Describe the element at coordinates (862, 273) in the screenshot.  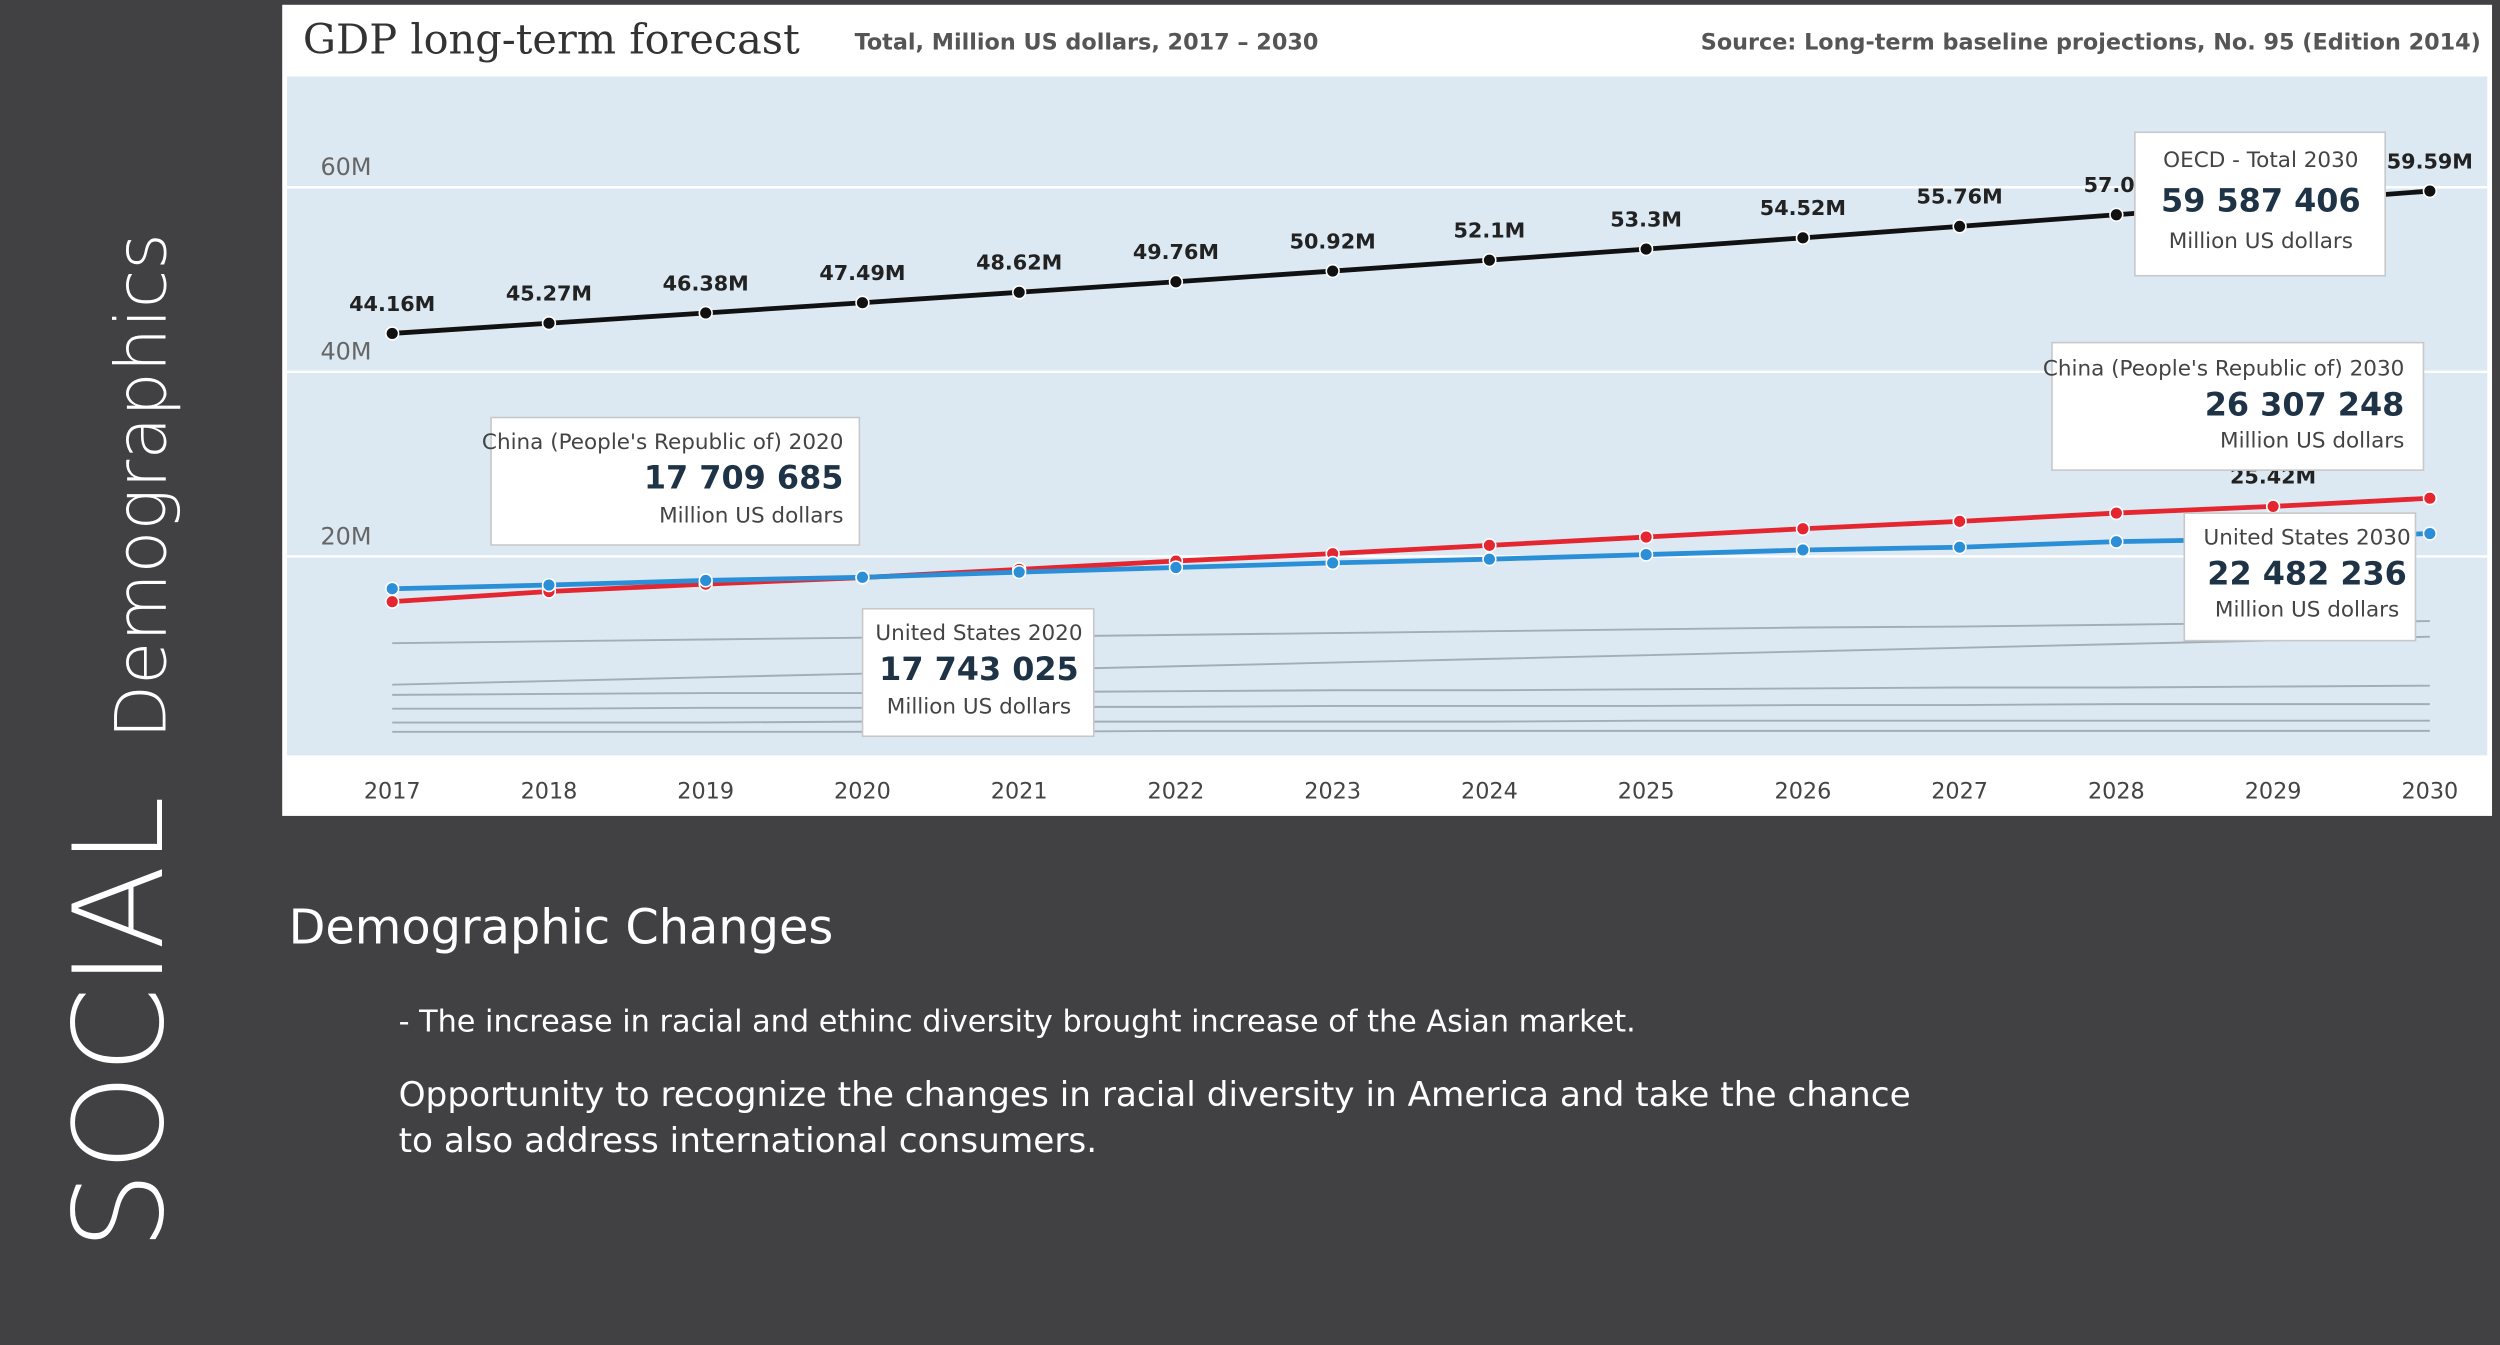
I see `value-label: 47.49M` at that location.